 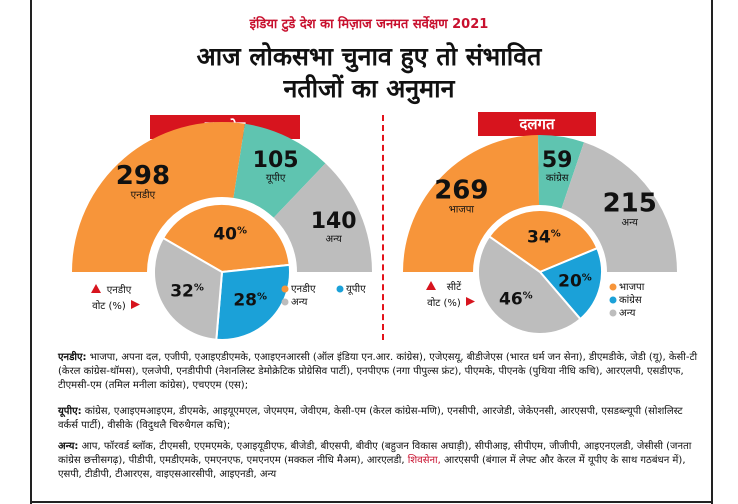 What do you see at coordinates (333, 239) in the screenshot?
I see `alliance-seat-name-2: अन्य` at bounding box center [333, 239].